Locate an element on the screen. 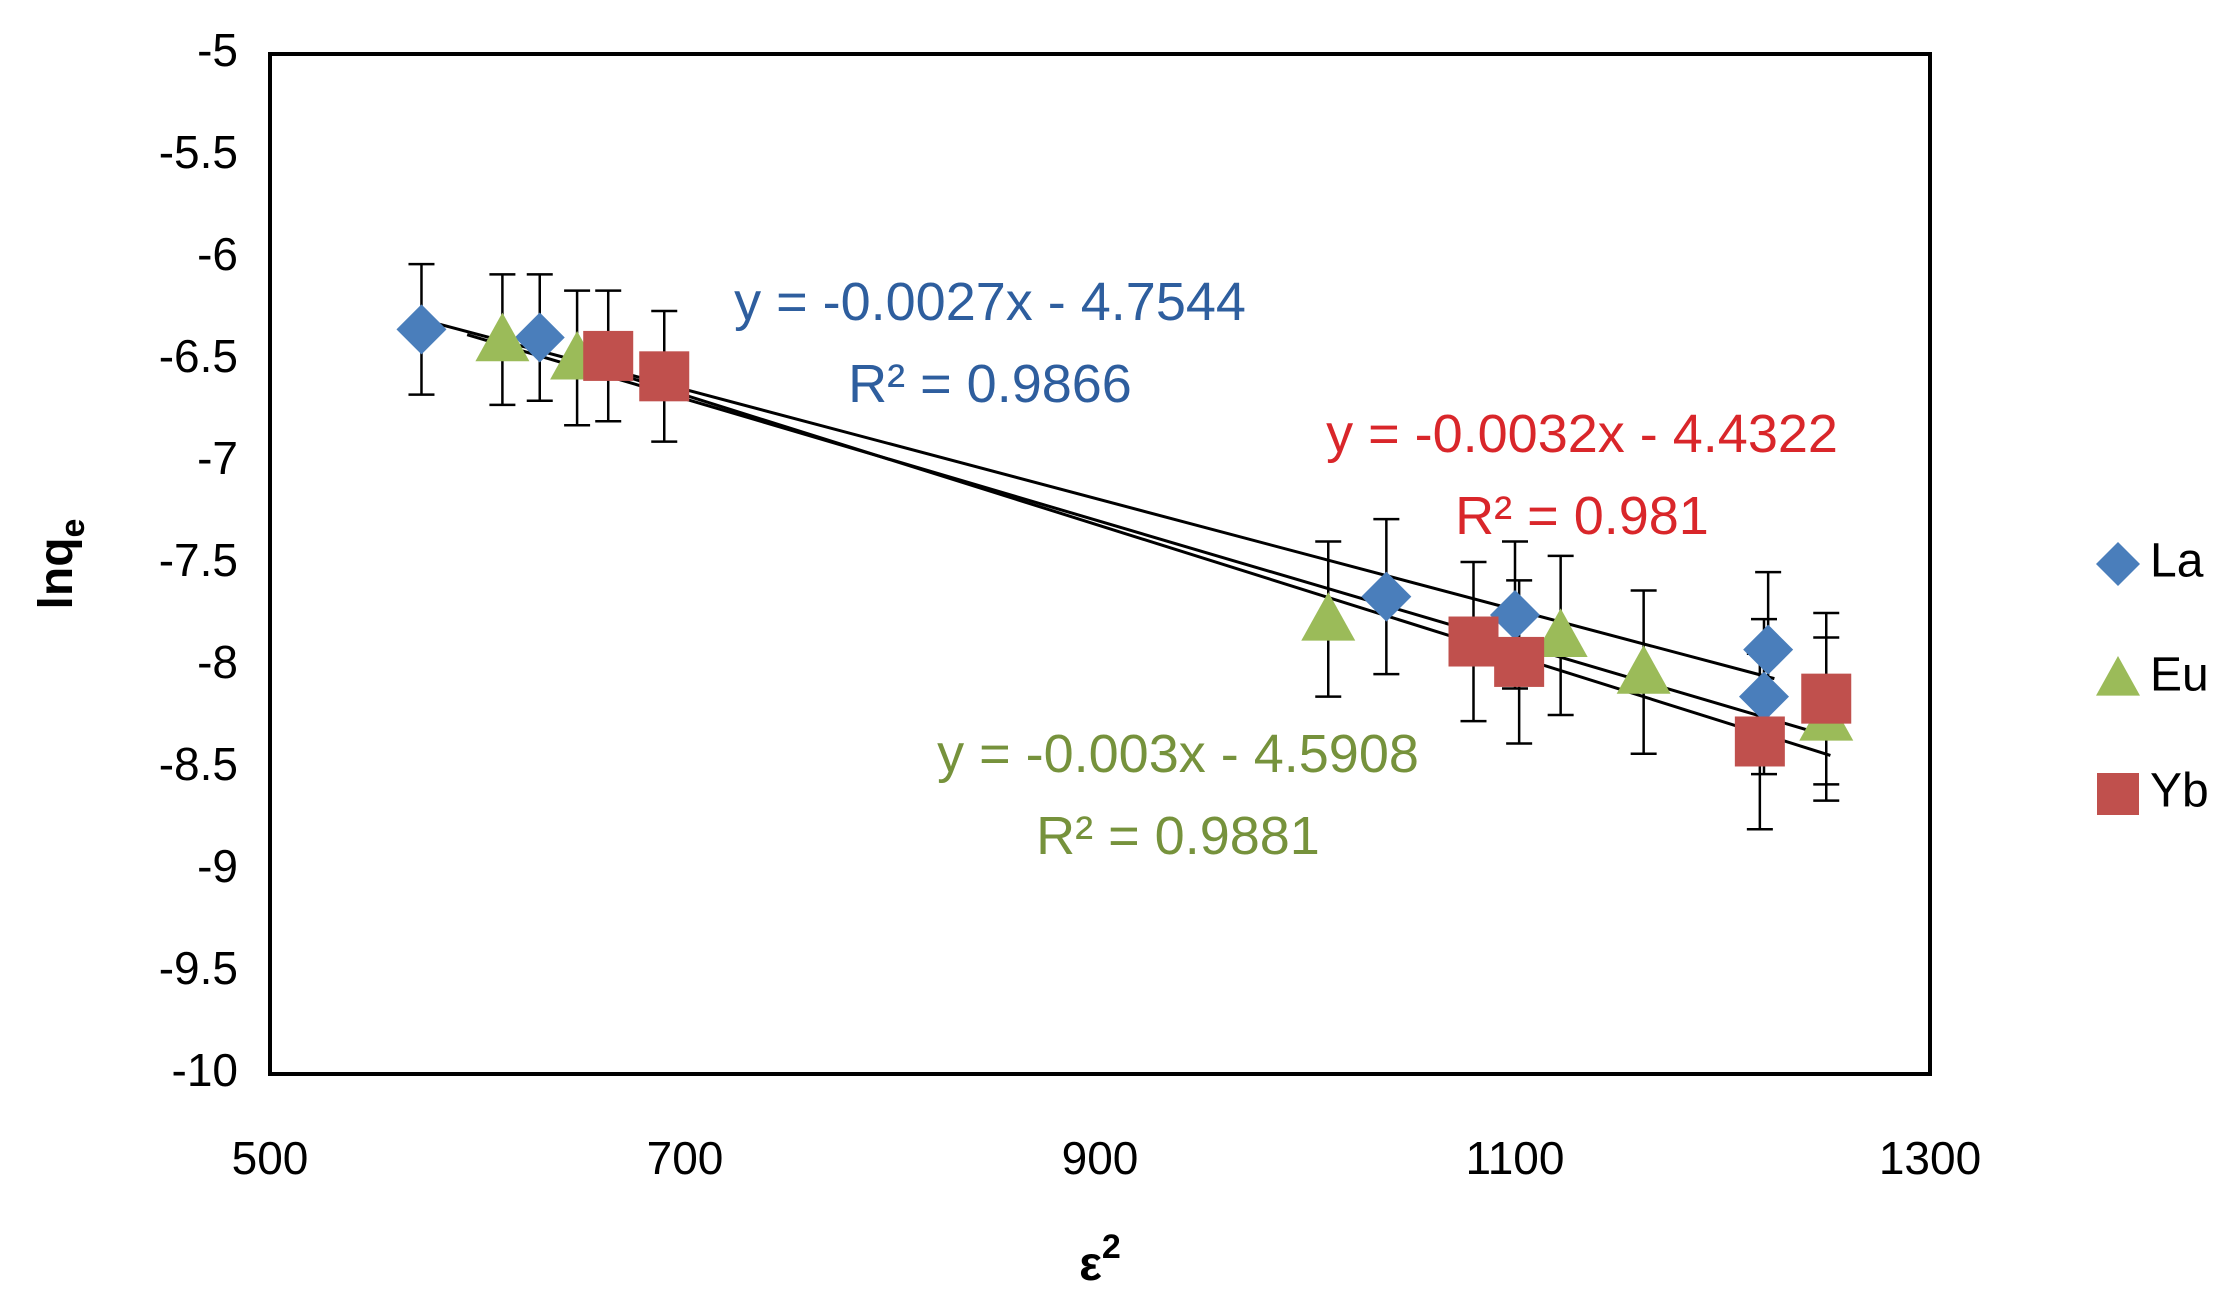  legend-entry-la: La is located at coordinates (2150, 561).